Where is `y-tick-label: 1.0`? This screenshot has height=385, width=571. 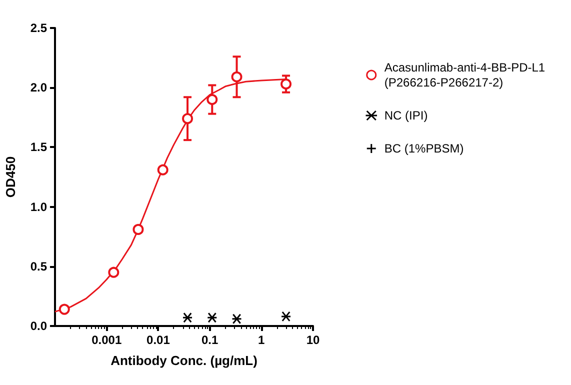
y-tick-label: 1.0 is located at coordinates (39, 207).